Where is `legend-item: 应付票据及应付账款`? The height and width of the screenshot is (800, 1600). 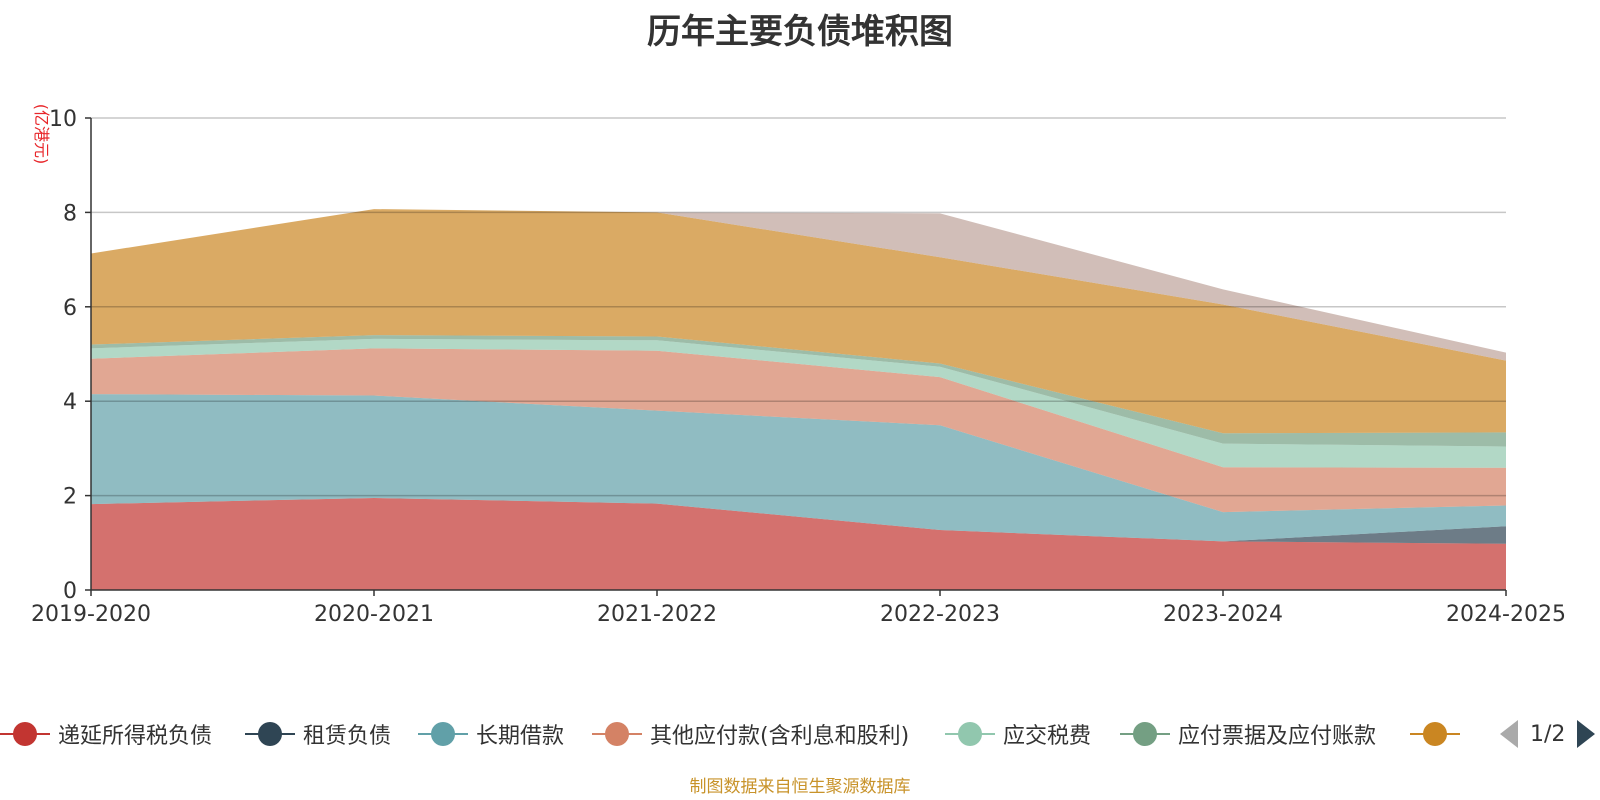
legend-item: 应付票据及应付账款 is located at coordinates (1248, 734).